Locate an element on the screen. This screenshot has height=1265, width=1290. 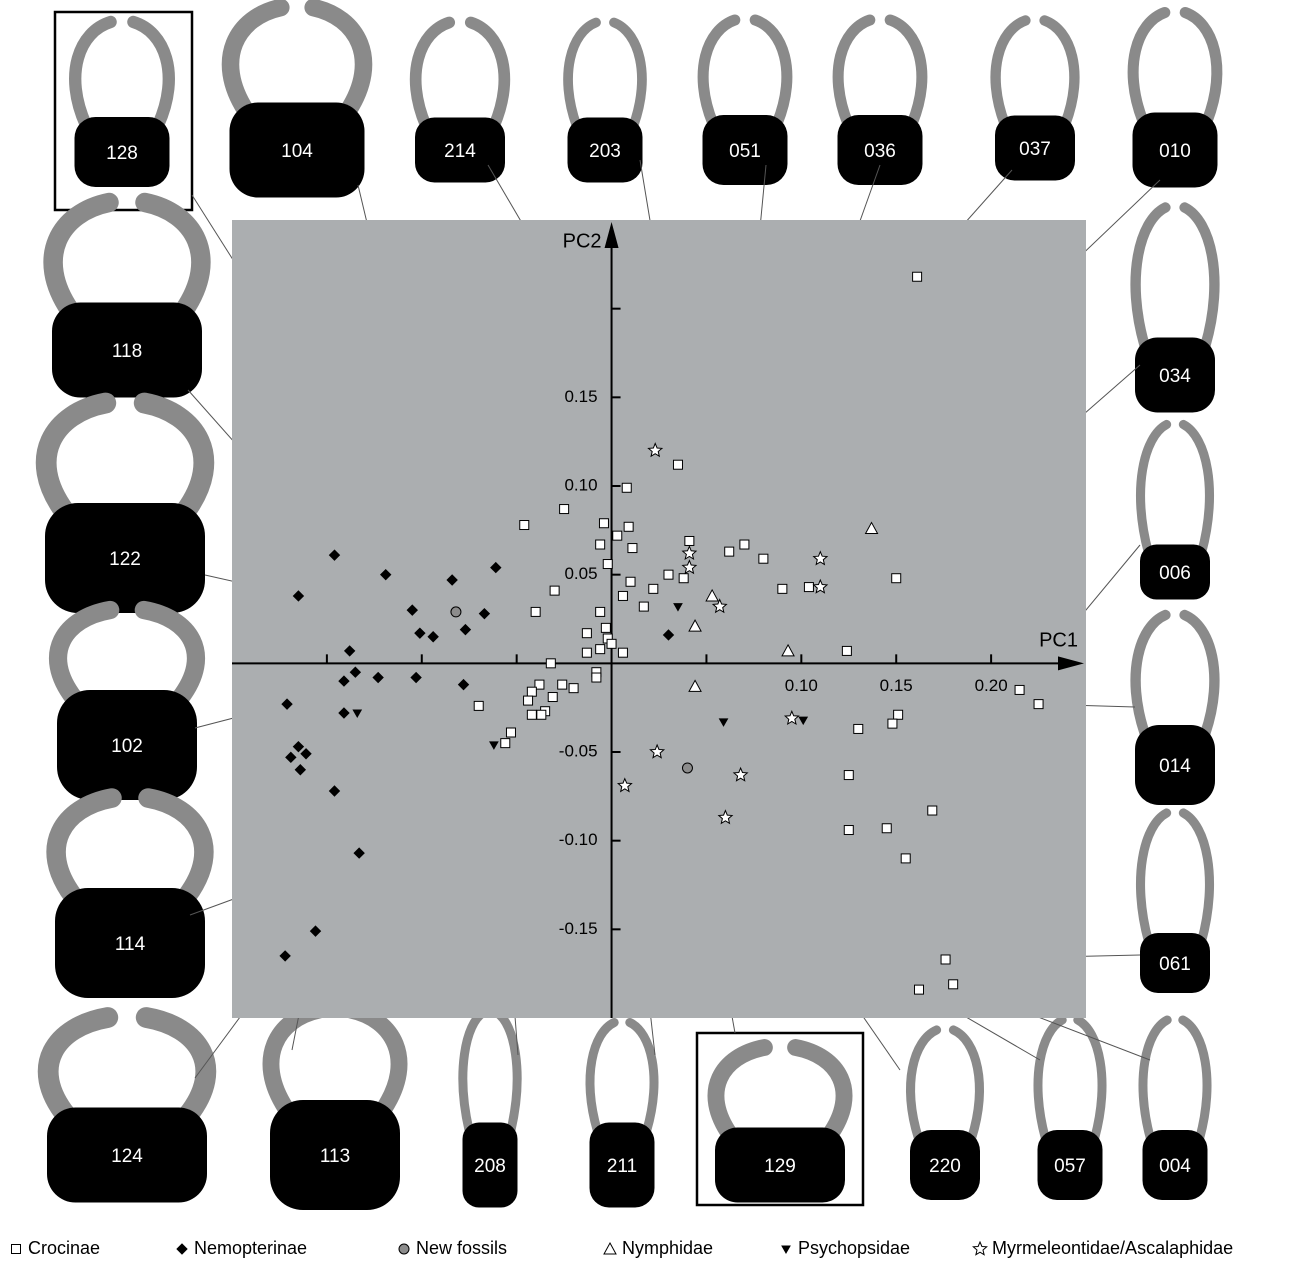
thumbnail: 129 is located at coordinates (780, 1119).